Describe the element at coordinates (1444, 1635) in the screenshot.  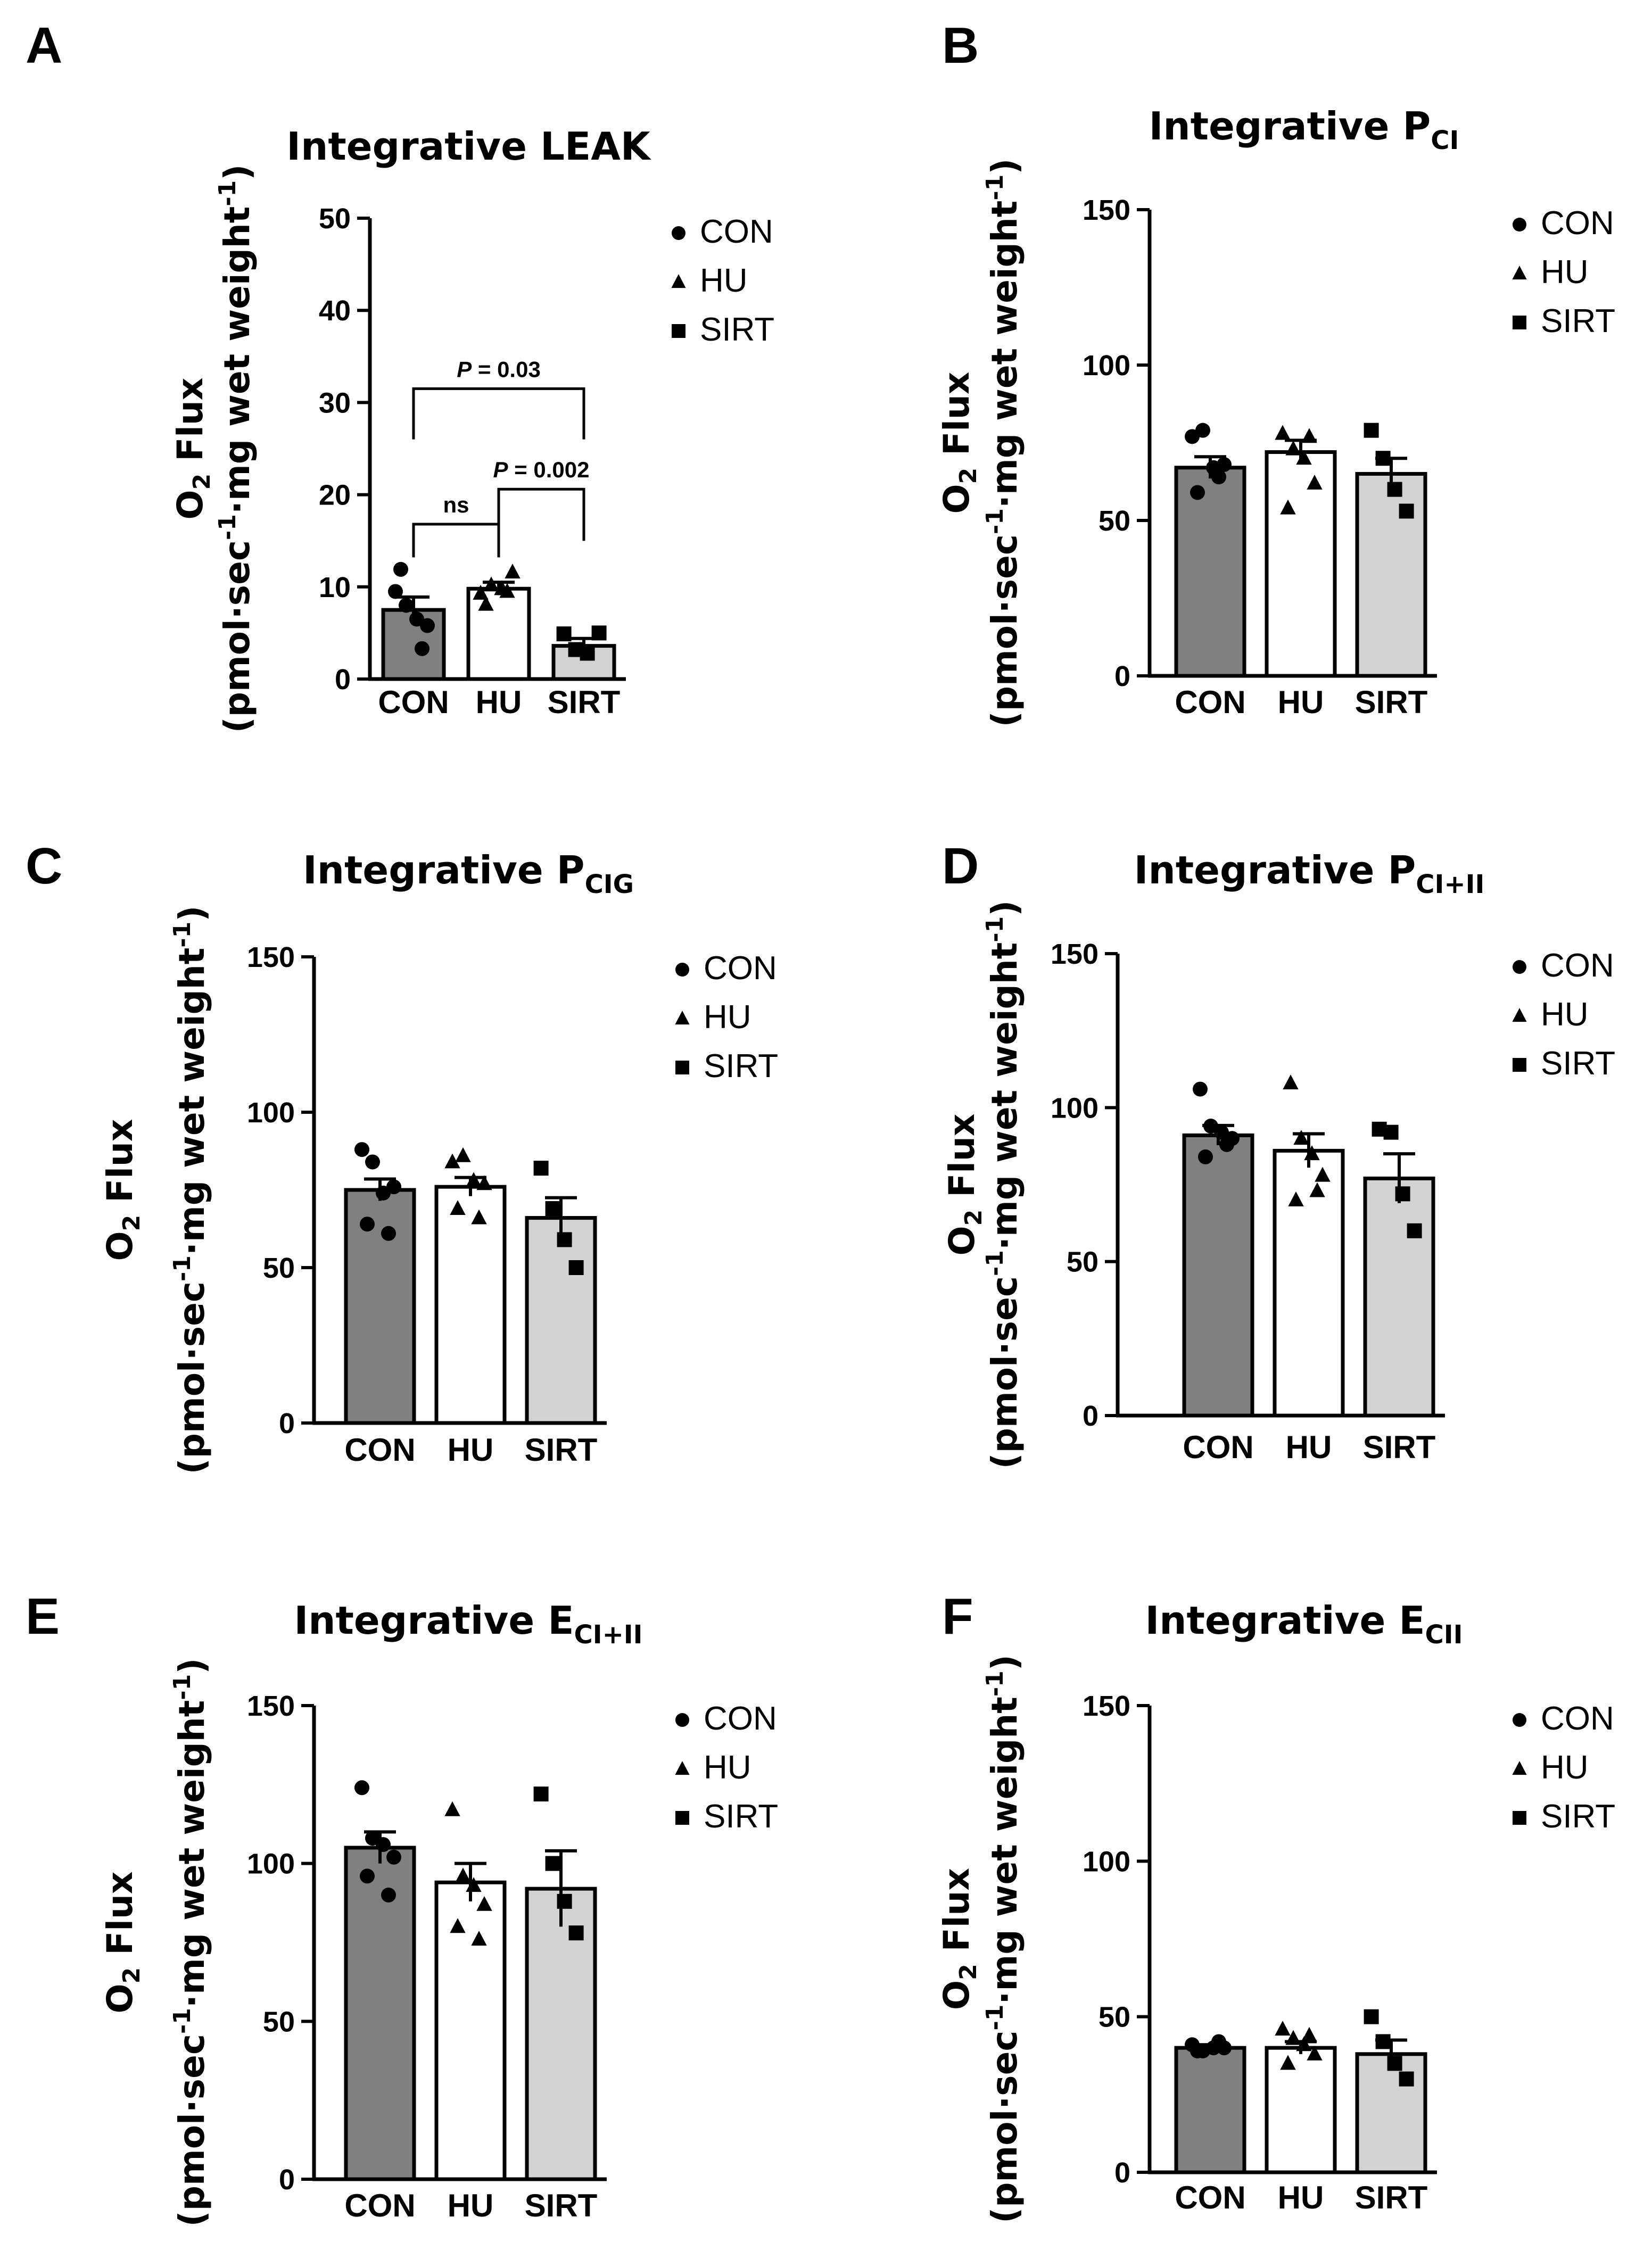
I see `chart-title-subscript: CII` at that location.